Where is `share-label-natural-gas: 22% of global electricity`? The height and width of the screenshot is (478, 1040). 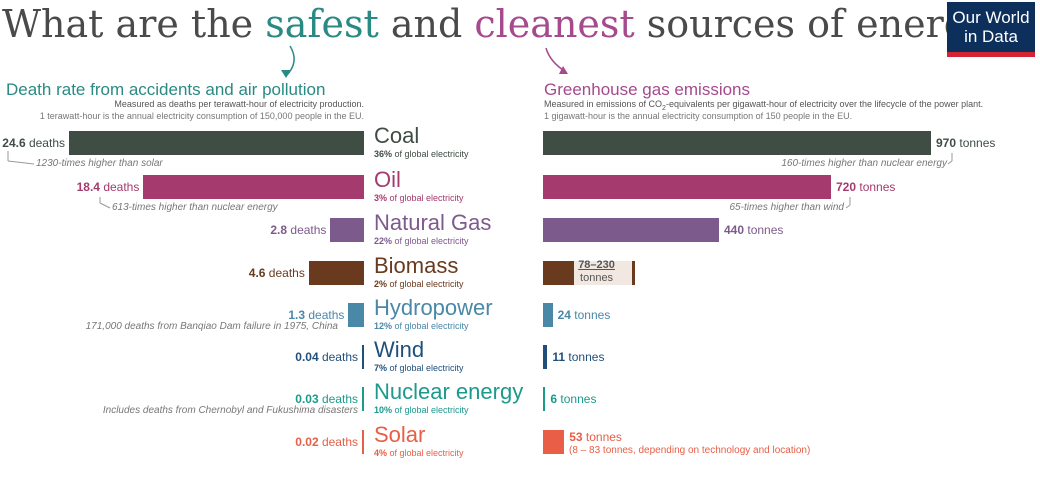
share-label-natural-gas: 22% of global electricity is located at coordinates (421, 241).